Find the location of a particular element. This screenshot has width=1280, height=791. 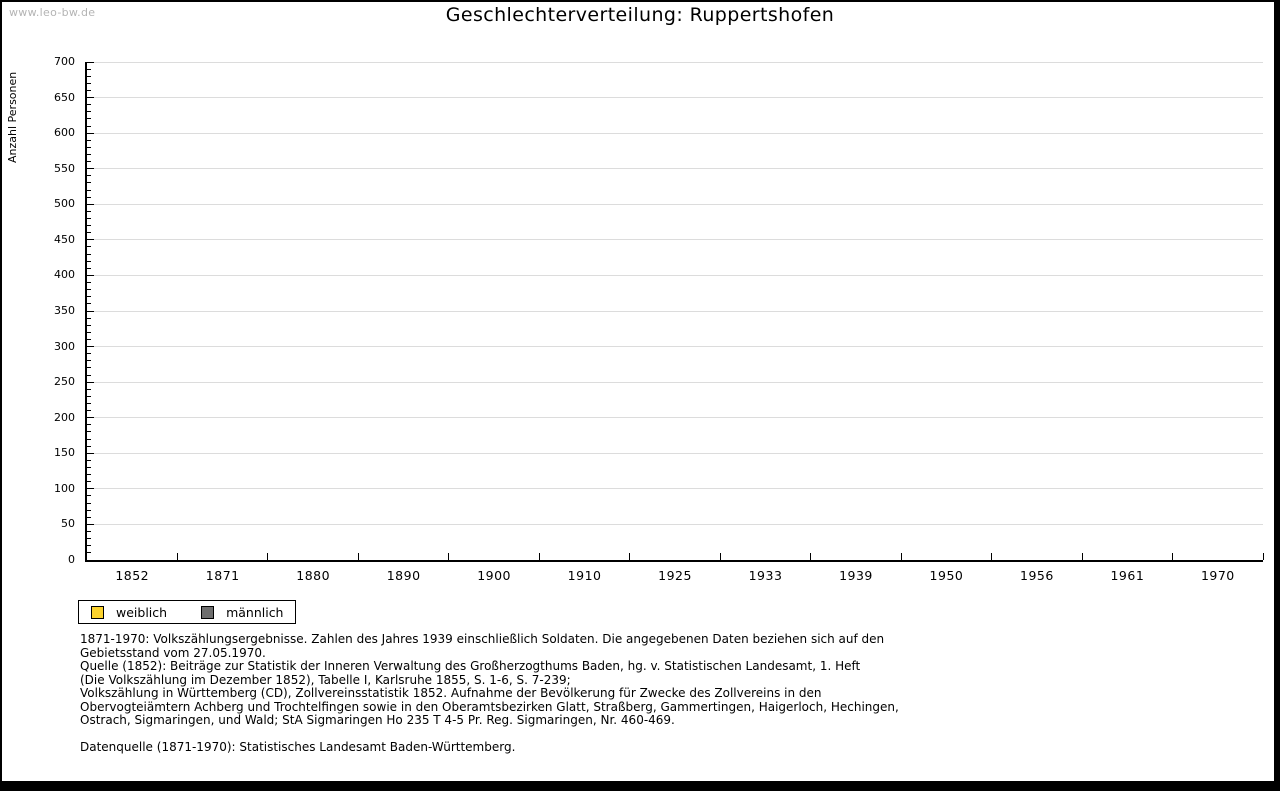

x-tick-label-1890: 1890 is located at coordinates (403, 575).